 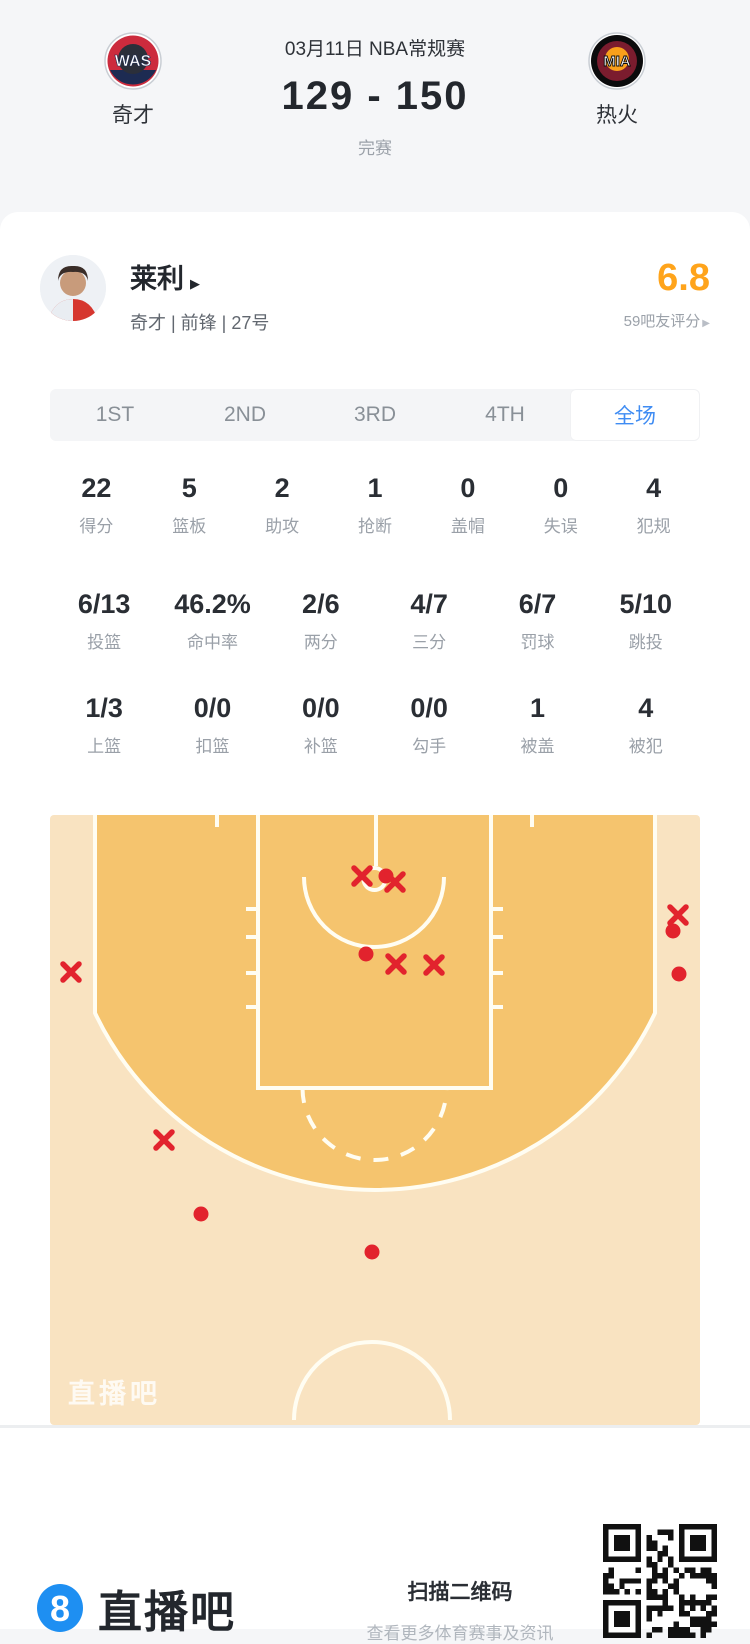 I want to click on player-avatar, so click(x=73, y=288).